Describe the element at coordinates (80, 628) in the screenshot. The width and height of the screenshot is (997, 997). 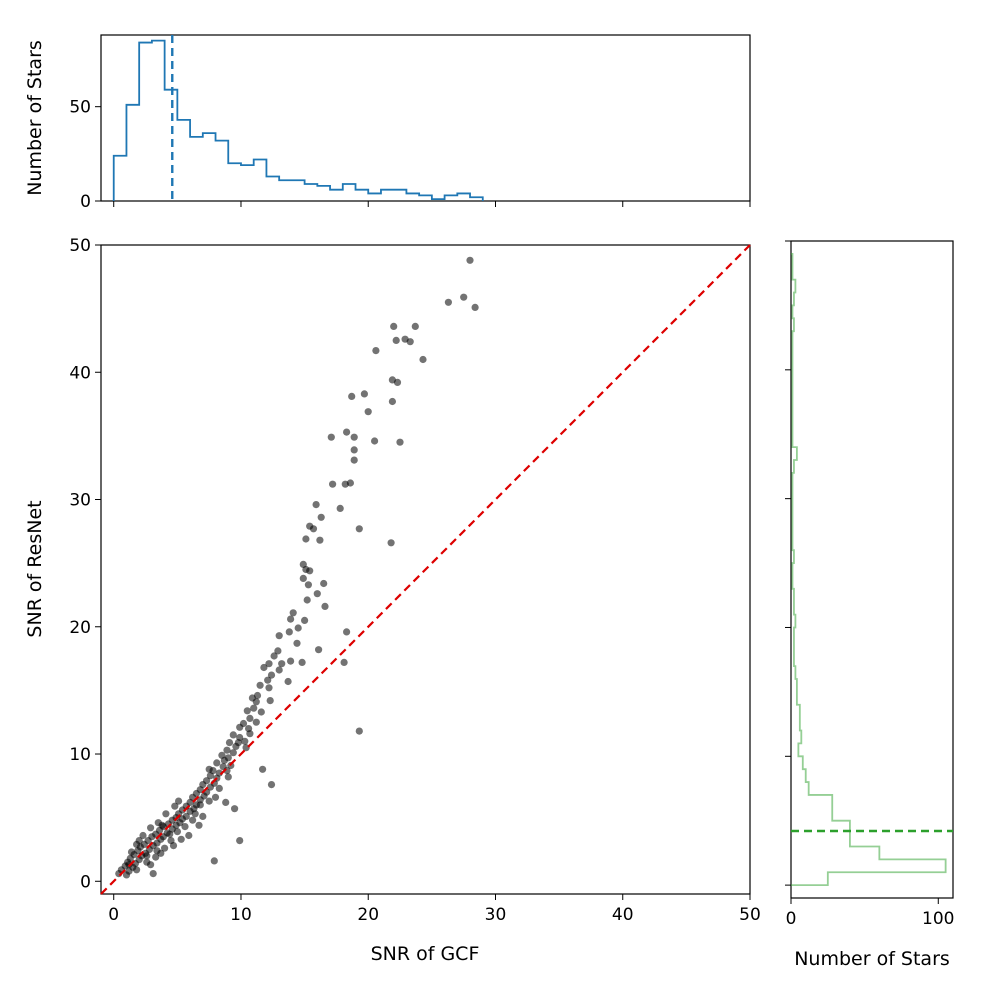
I see `y-tick-label: 20` at that location.